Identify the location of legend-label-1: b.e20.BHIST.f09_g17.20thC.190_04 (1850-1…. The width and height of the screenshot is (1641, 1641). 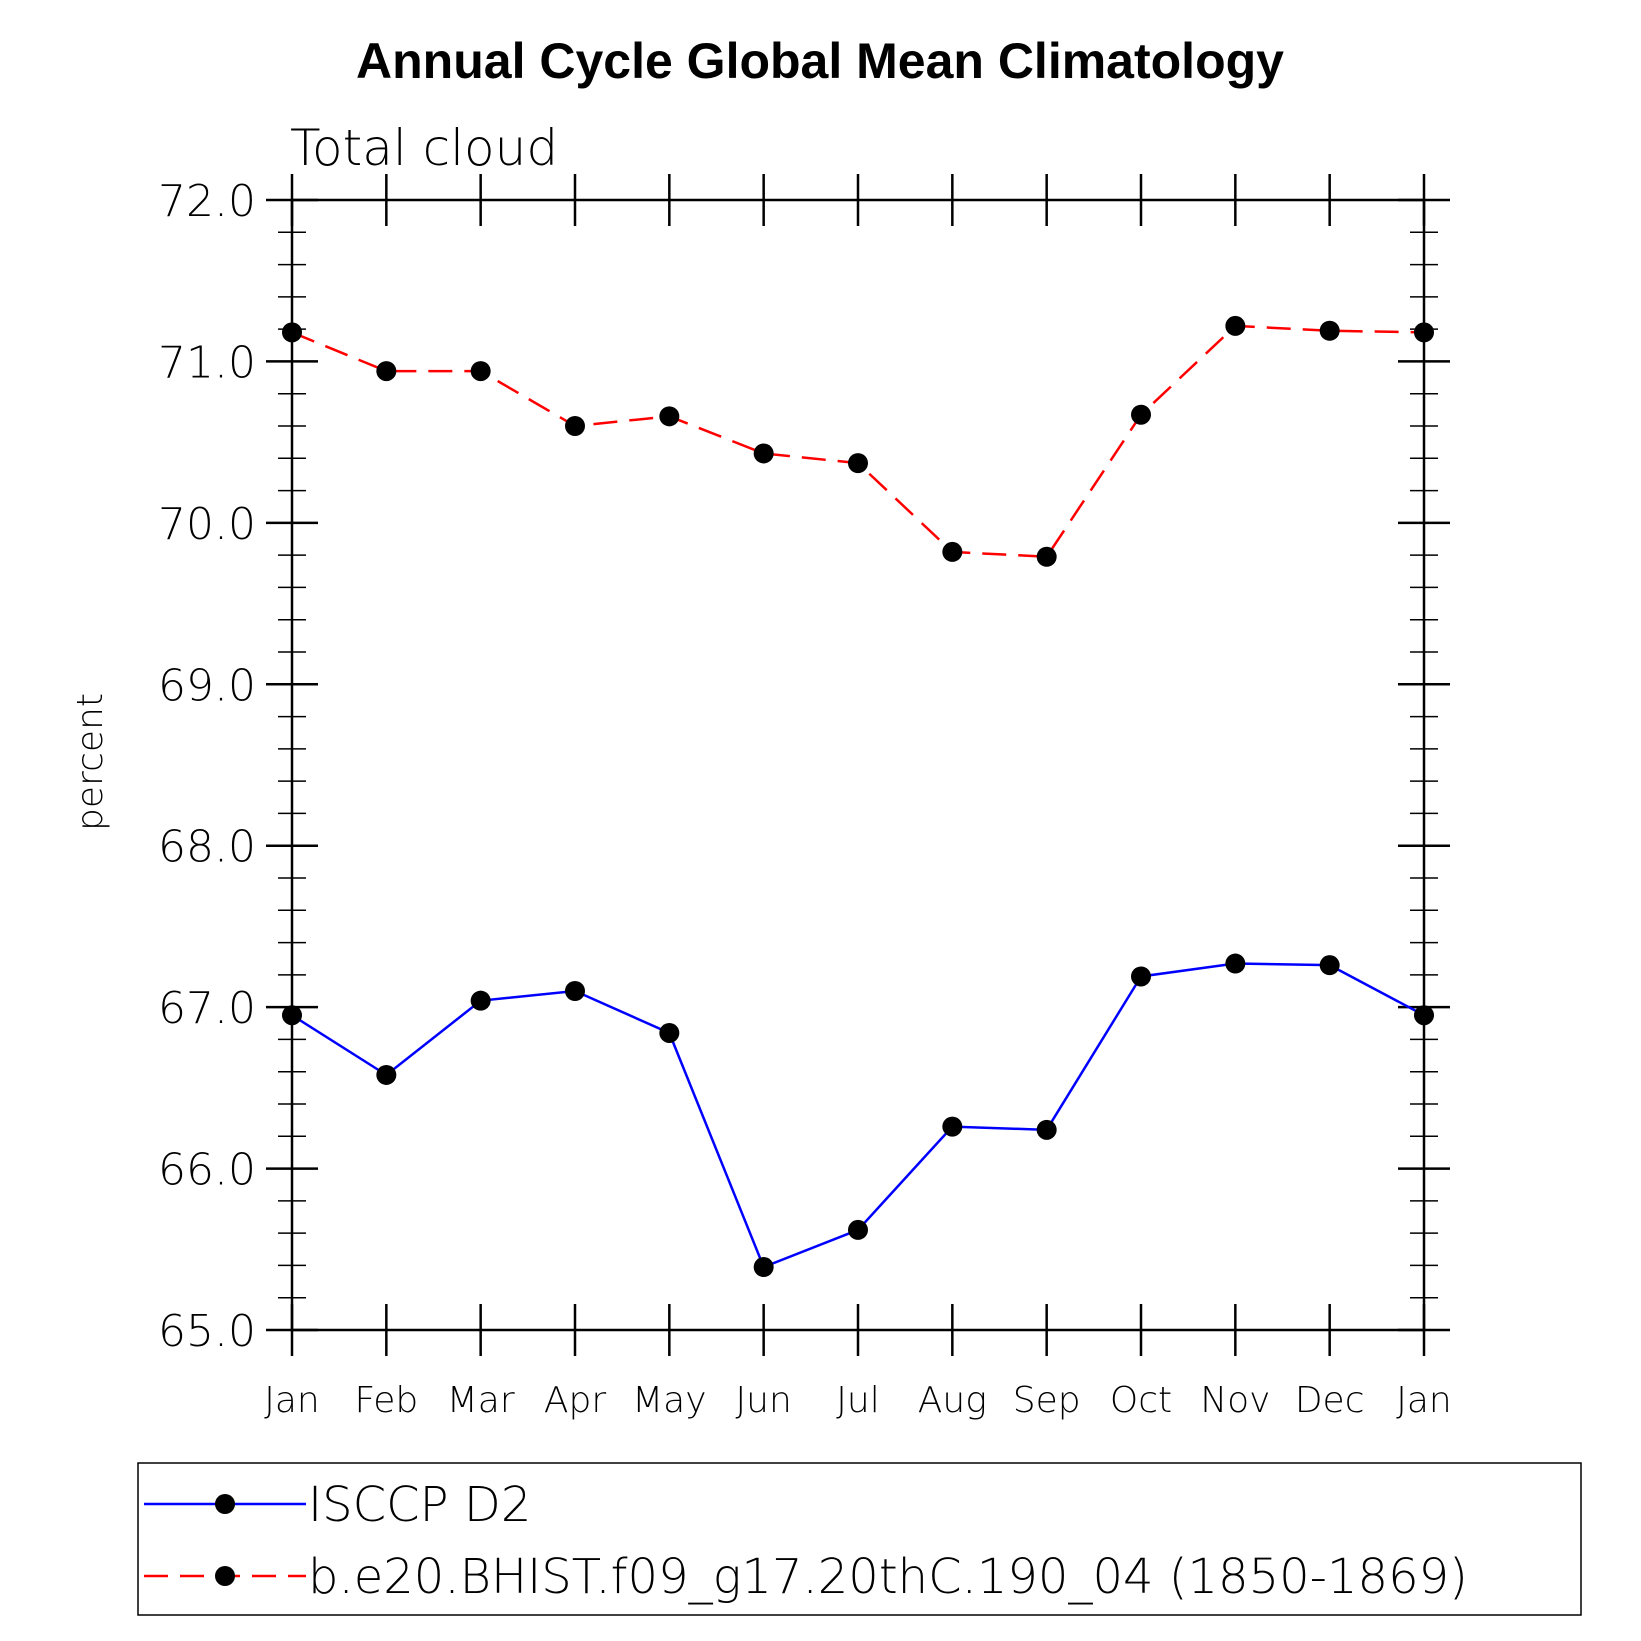
(888, 1577).